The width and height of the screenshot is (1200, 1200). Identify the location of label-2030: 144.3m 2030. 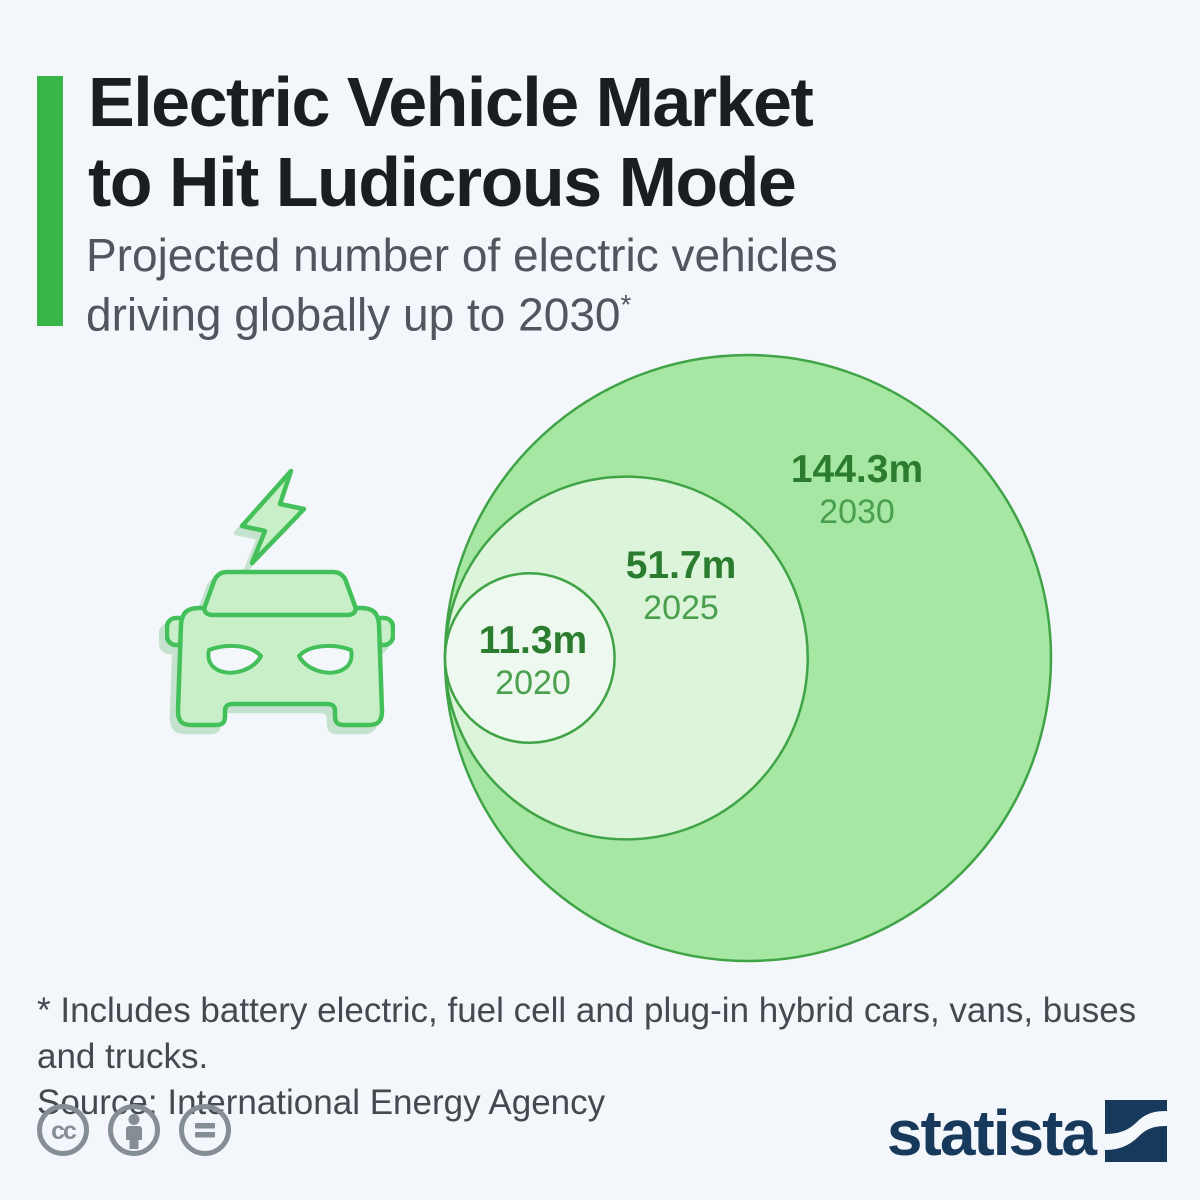
(857, 490).